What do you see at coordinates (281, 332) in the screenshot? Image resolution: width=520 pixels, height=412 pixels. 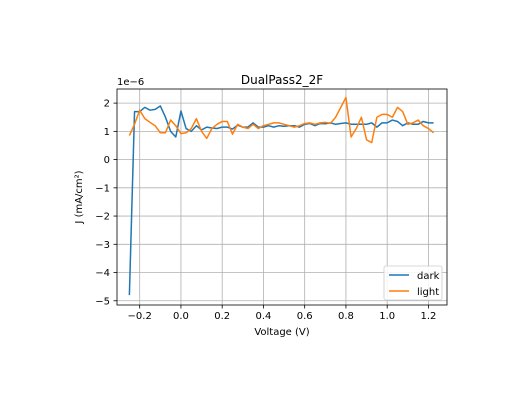 I see `x-axis-label: Voltage (V)` at bounding box center [281, 332].